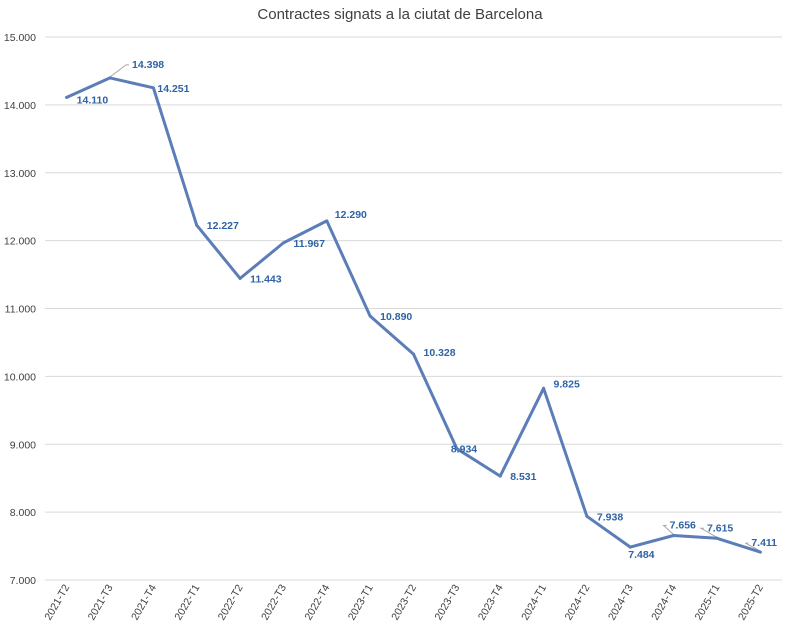 This screenshot has height=629, width=800. I want to click on data-label: 8.531, so click(523, 477).